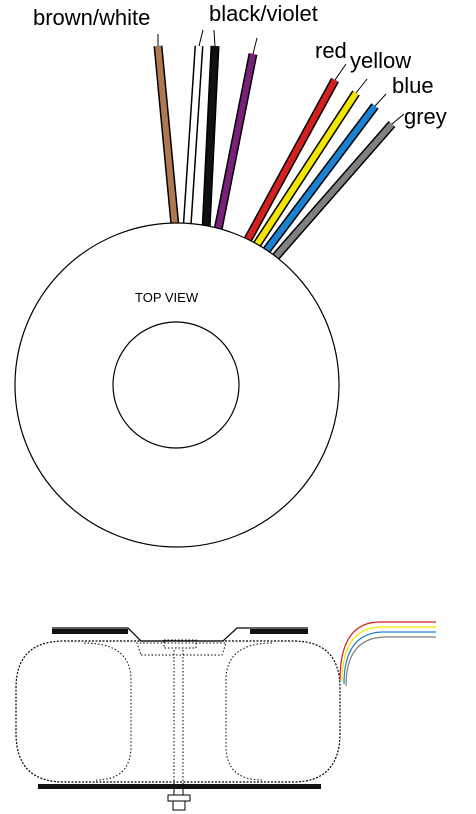  What do you see at coordinates (179, 805) in the screenshot?
I see `bolt-tip` at bounding box center [179, 805].